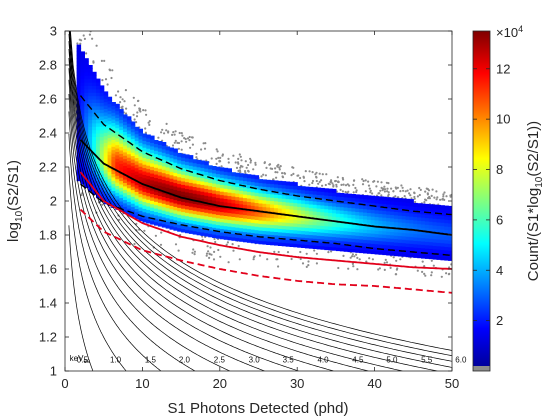 The width and height of the screenshot is (560, 420). Describe the element at coordinates (48, 303) in the screenshot. I see `y-tick-label: 1.4` at that location.